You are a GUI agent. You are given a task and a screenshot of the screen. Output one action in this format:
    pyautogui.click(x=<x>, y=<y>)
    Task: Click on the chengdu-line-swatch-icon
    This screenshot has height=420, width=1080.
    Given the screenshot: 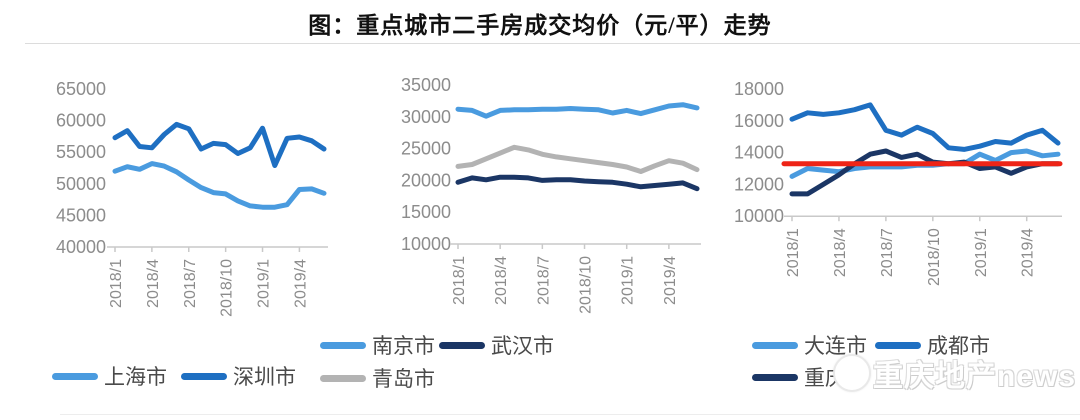 What is the action you would take?
    pyautogui.click(x=898, y=345)
    